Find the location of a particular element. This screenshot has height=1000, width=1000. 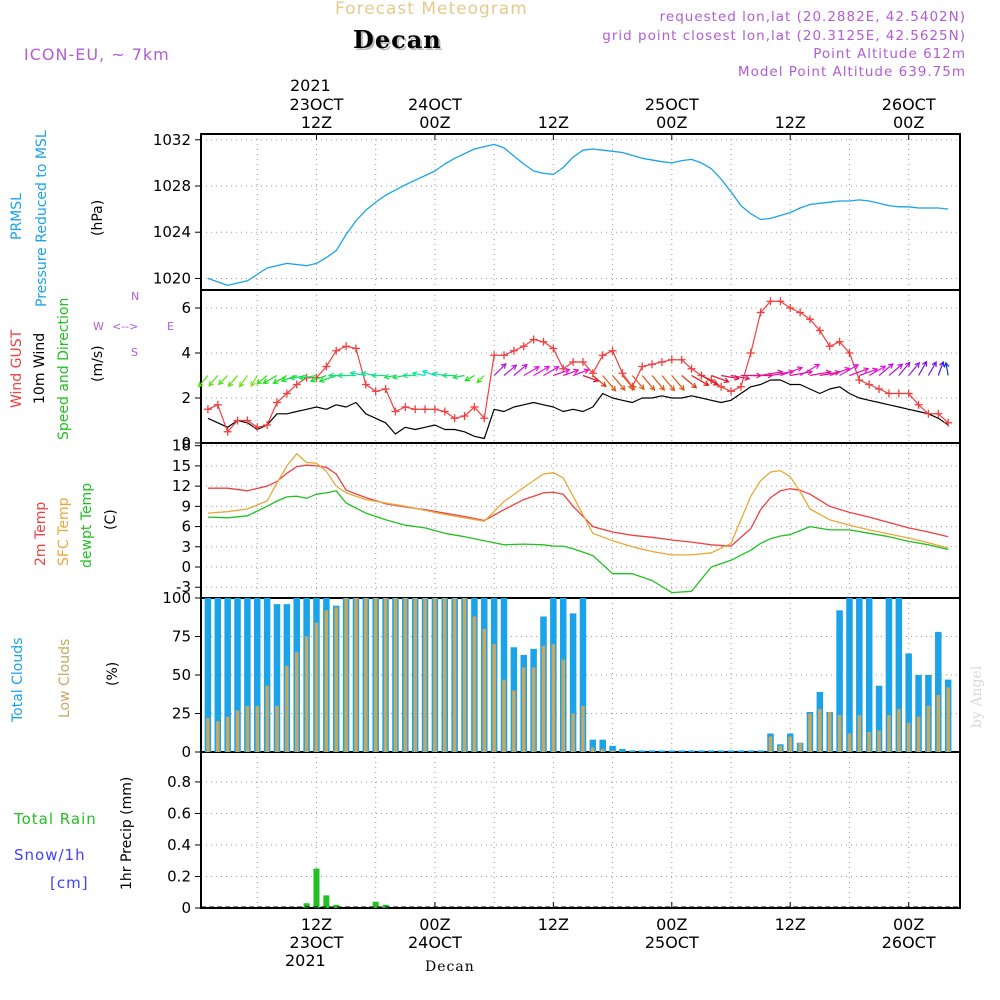

time-label-bottom-day: 24OCT is located at coordinates (435, 942).